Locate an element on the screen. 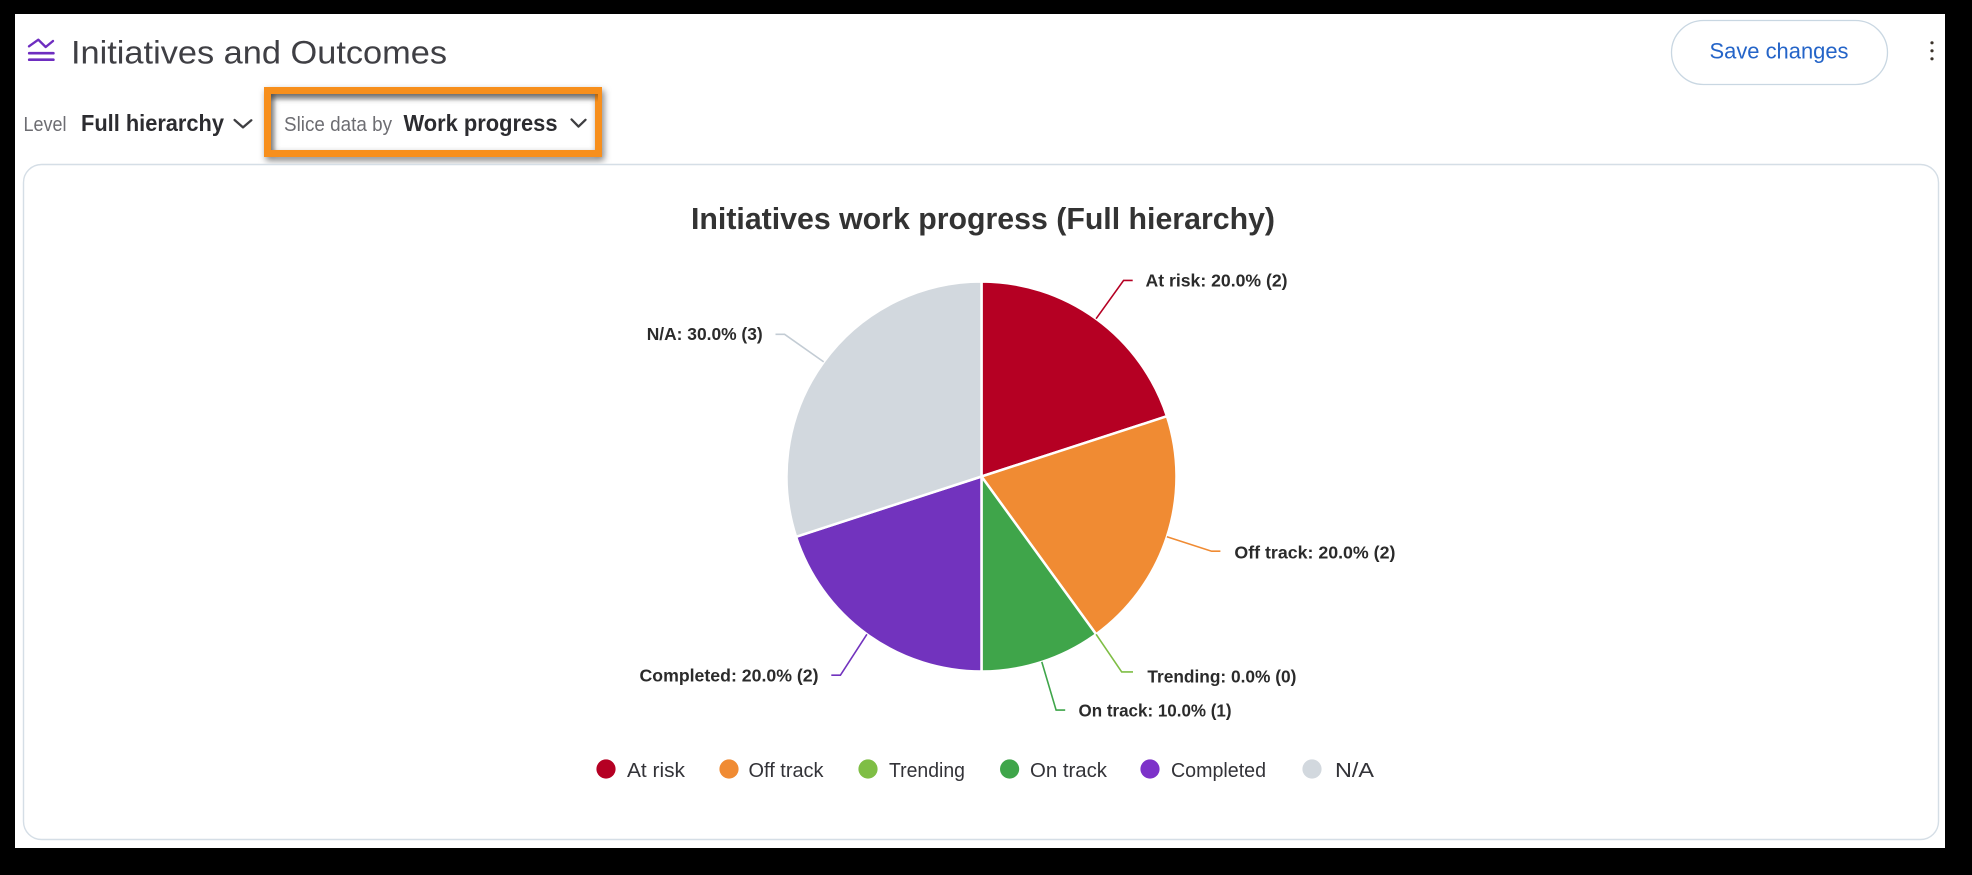 The image size is (1972, 875). svg-text: Completed is located at coordinates (1218, 771).